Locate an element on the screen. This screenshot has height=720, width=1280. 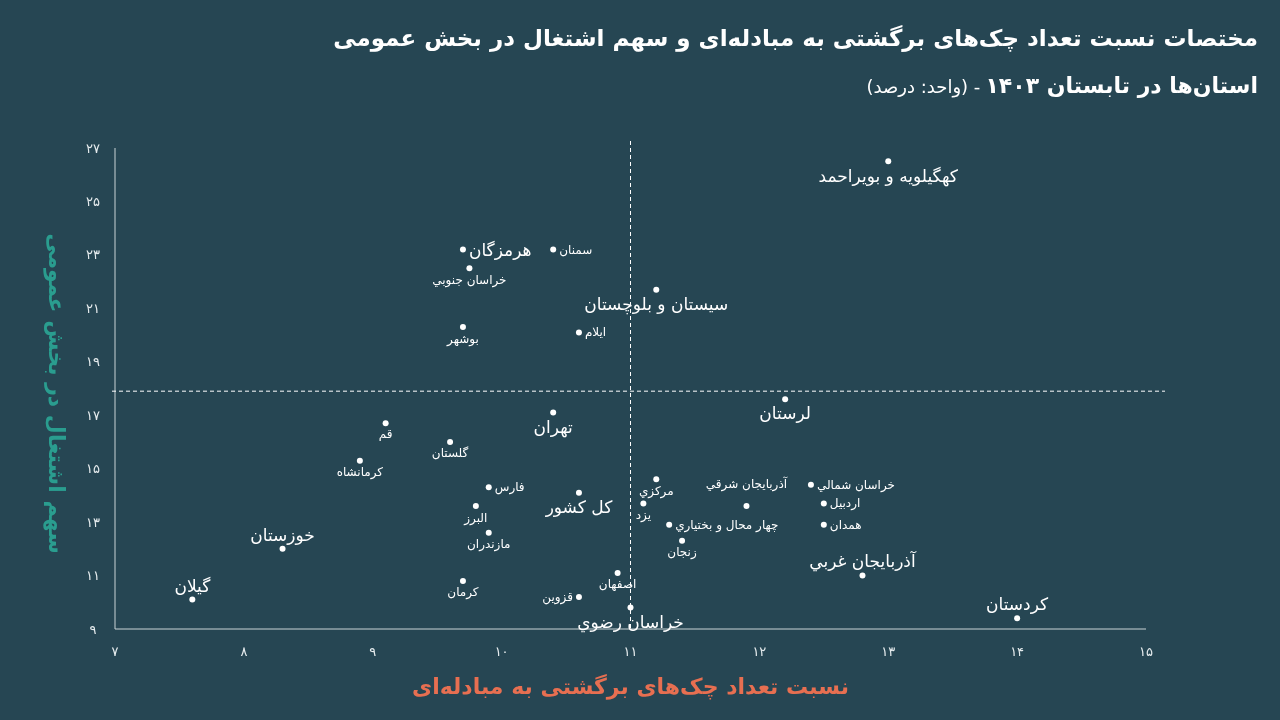
data-label: آذربایجان غربي is located at coordinates (863, 560).